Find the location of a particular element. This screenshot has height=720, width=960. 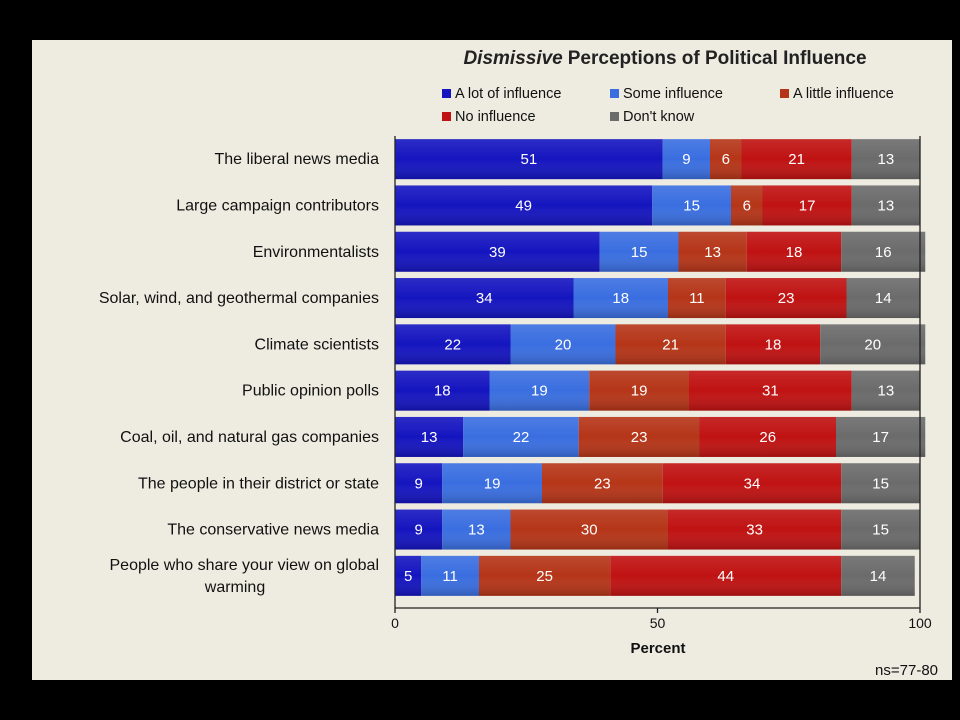

category-label: Climate scientists is located at coordinates (317, 344).